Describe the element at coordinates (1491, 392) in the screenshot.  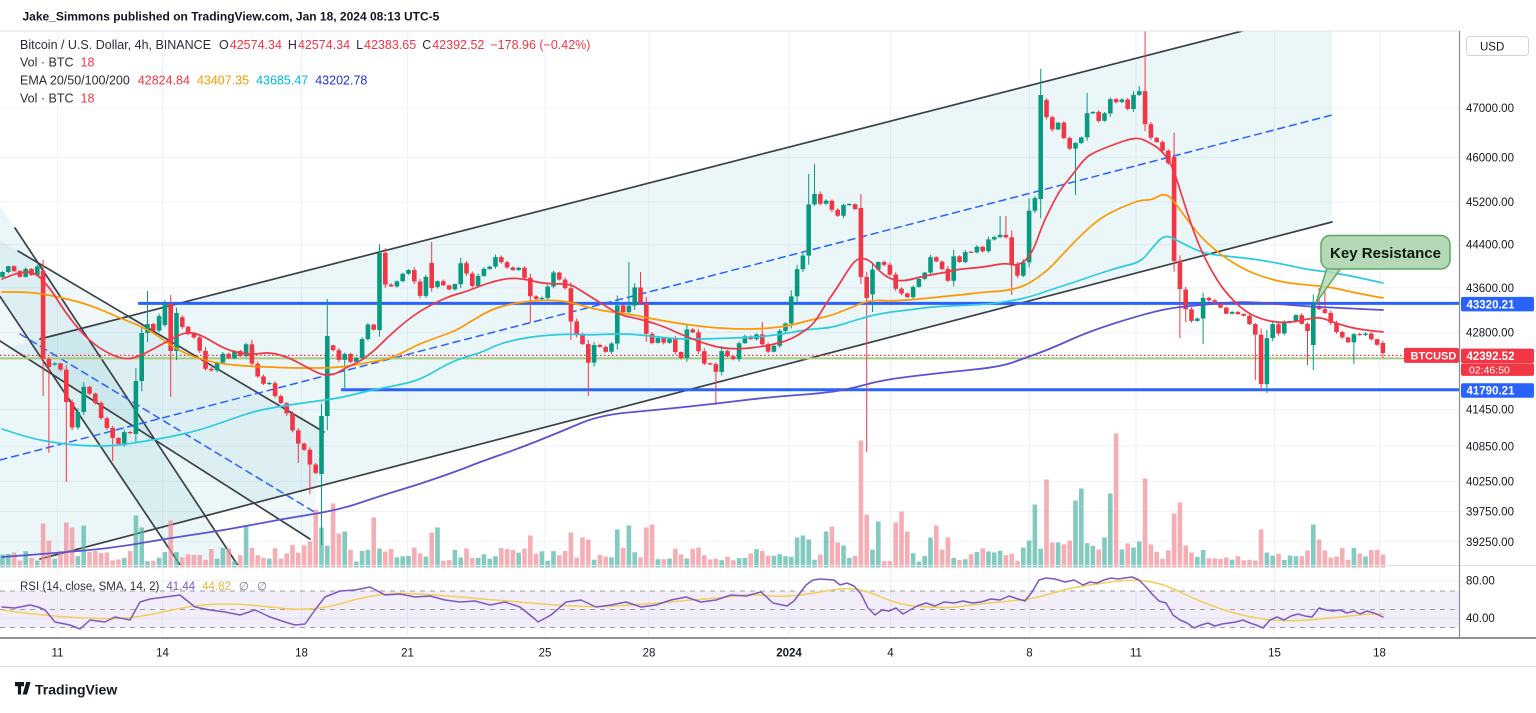
I see `svg-text: 41790.21` at that location.